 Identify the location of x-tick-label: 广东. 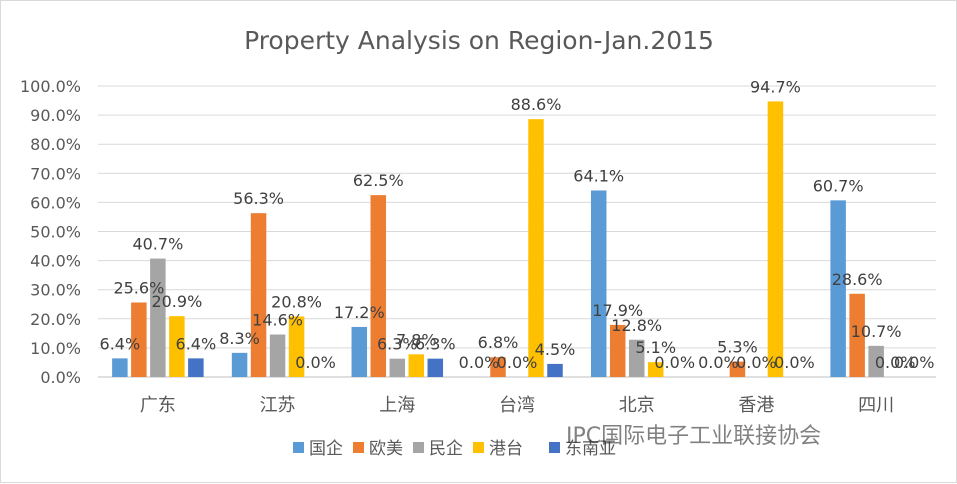
(158, 405).